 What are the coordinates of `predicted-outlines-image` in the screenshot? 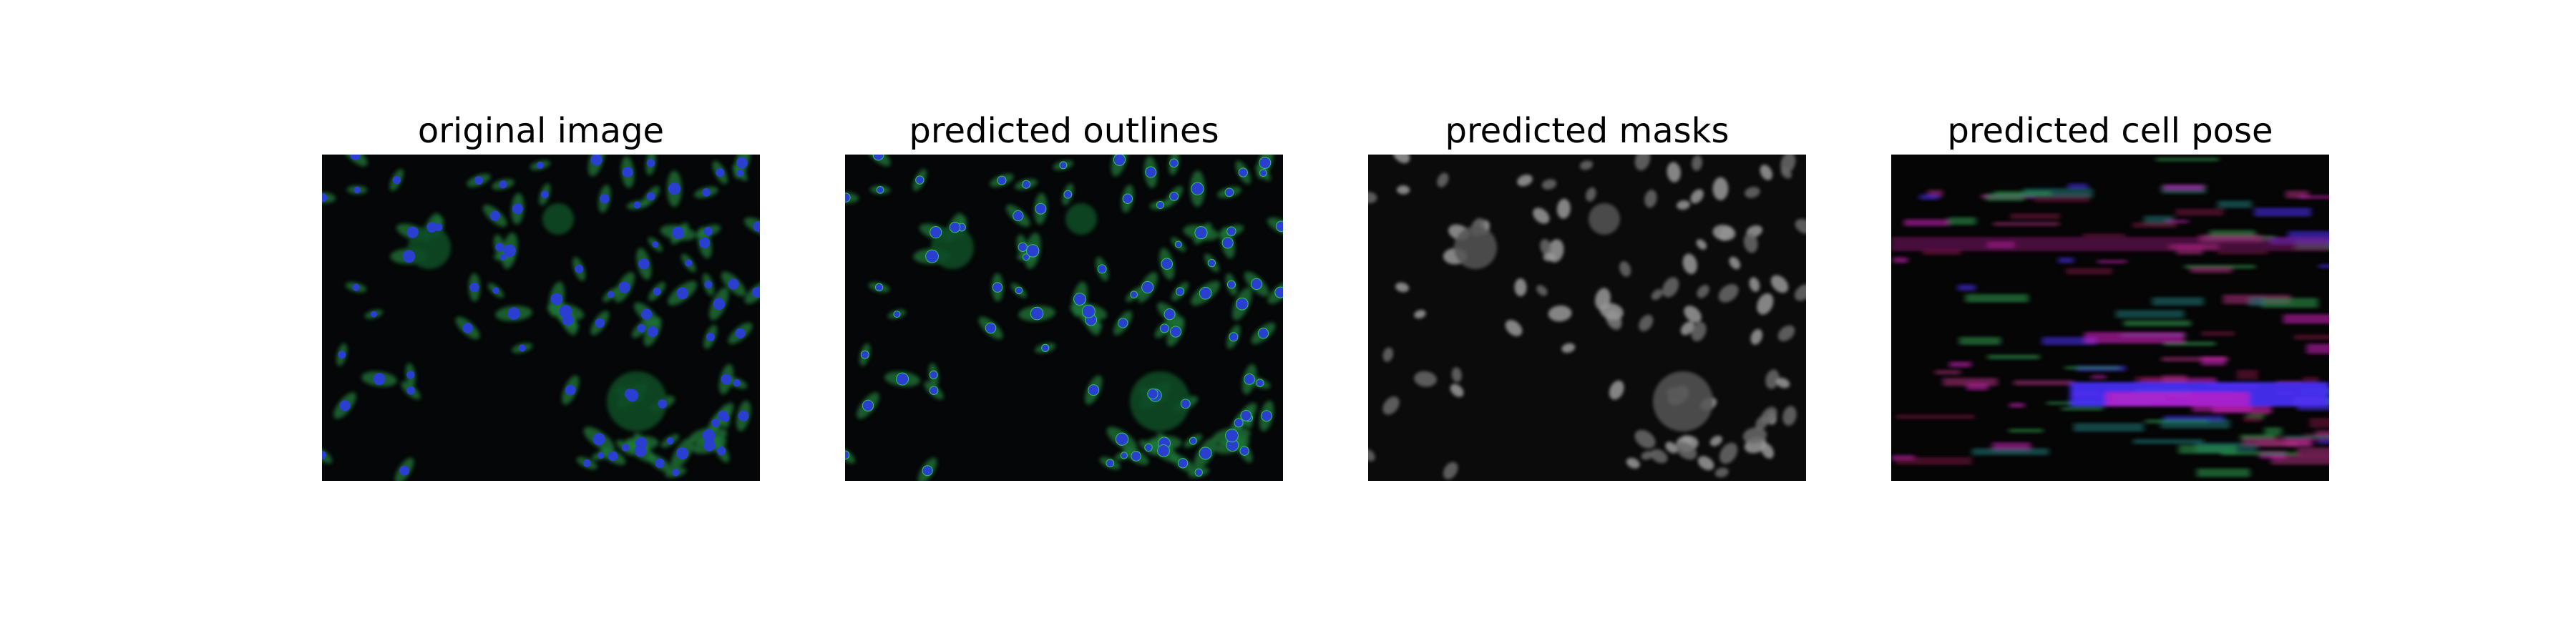 It's located at (1064, 318).